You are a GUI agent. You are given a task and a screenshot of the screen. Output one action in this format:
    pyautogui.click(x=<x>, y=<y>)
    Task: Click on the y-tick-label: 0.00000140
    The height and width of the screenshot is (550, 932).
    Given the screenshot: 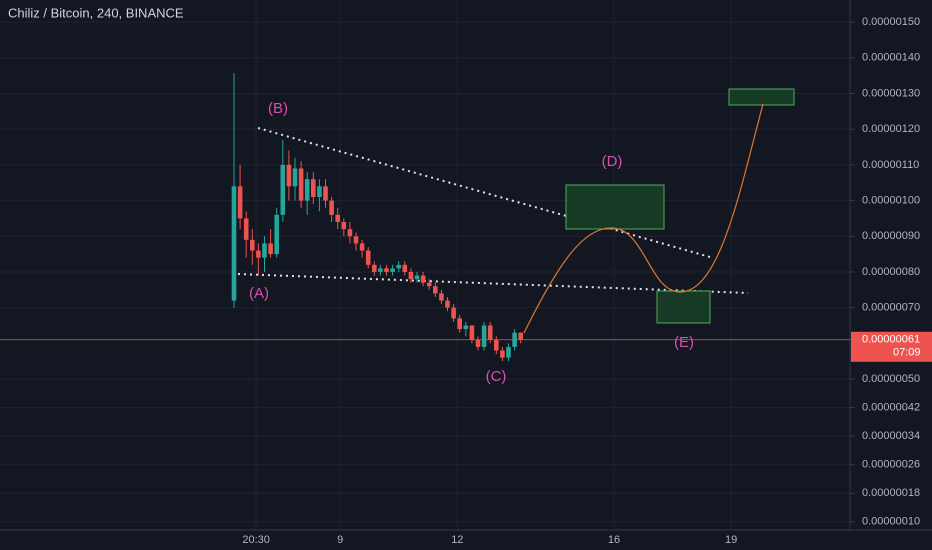 What is the action you would take?
    pyautogui.click(x=891, y=58)
    